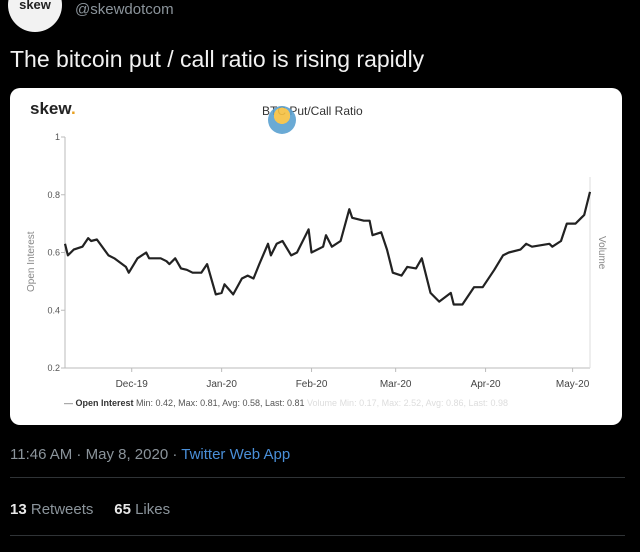 The image size is (640, 552). What do you see at coordinates (104, 403) in the screenshot?
I see `legend-open-interest-label: Open Interest` at bounding box center [104, 403].